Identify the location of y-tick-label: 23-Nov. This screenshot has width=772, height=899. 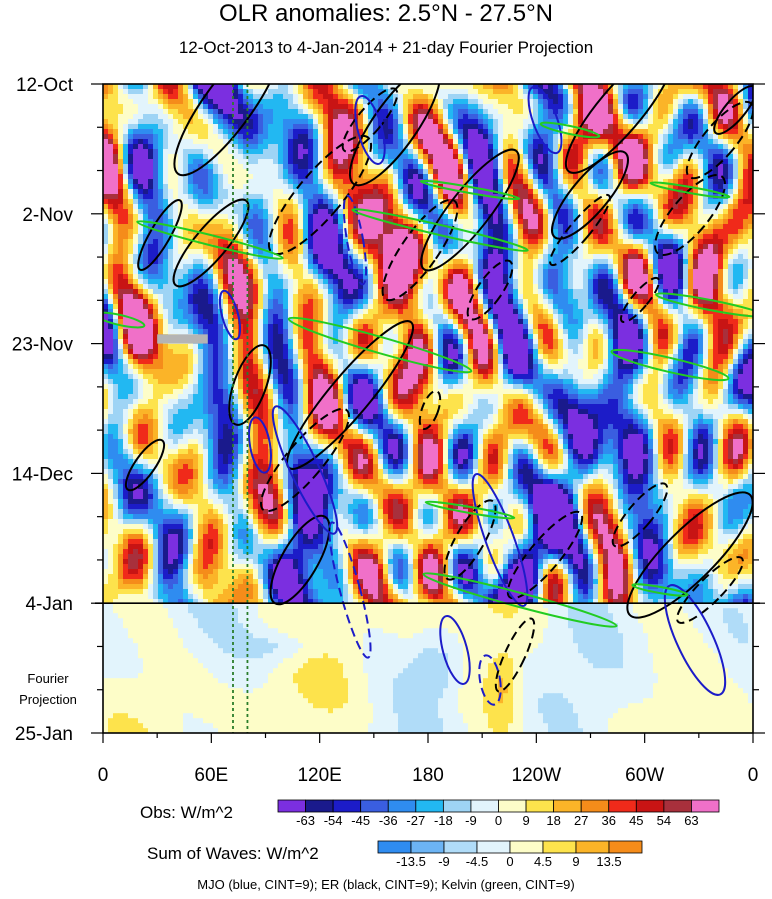
(43, 345).